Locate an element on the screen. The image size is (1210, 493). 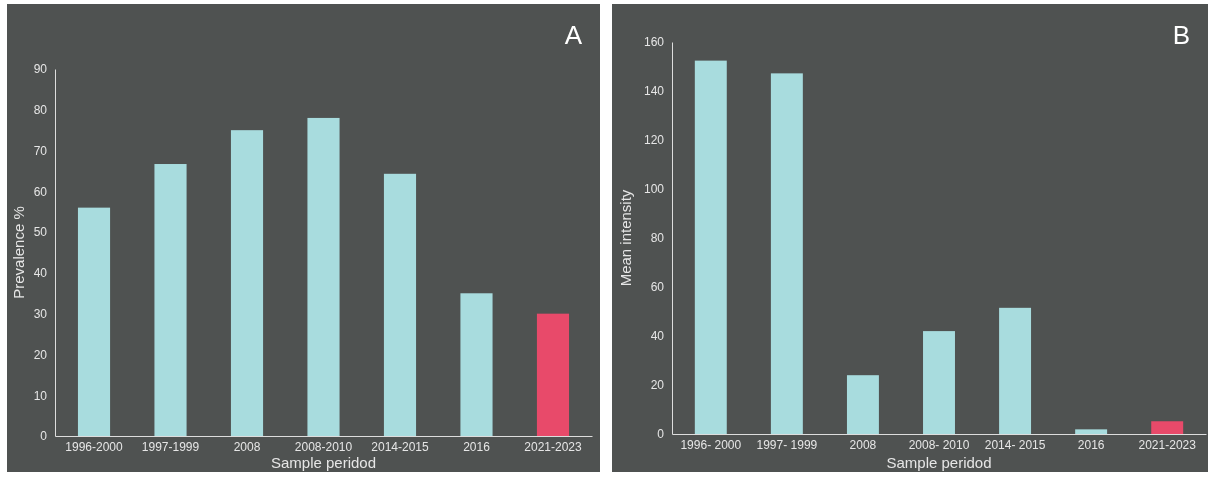
y-tick-label: 160 is located at coordinates (654, 42).